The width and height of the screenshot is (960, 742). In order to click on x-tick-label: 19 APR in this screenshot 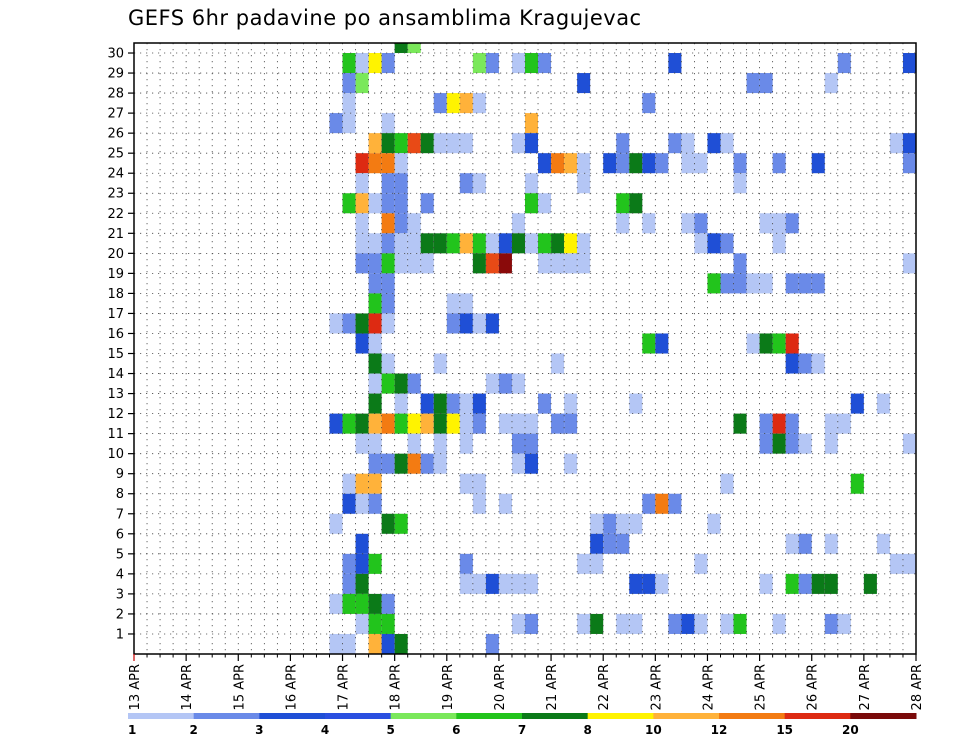, I will do `click(448, 687)`.